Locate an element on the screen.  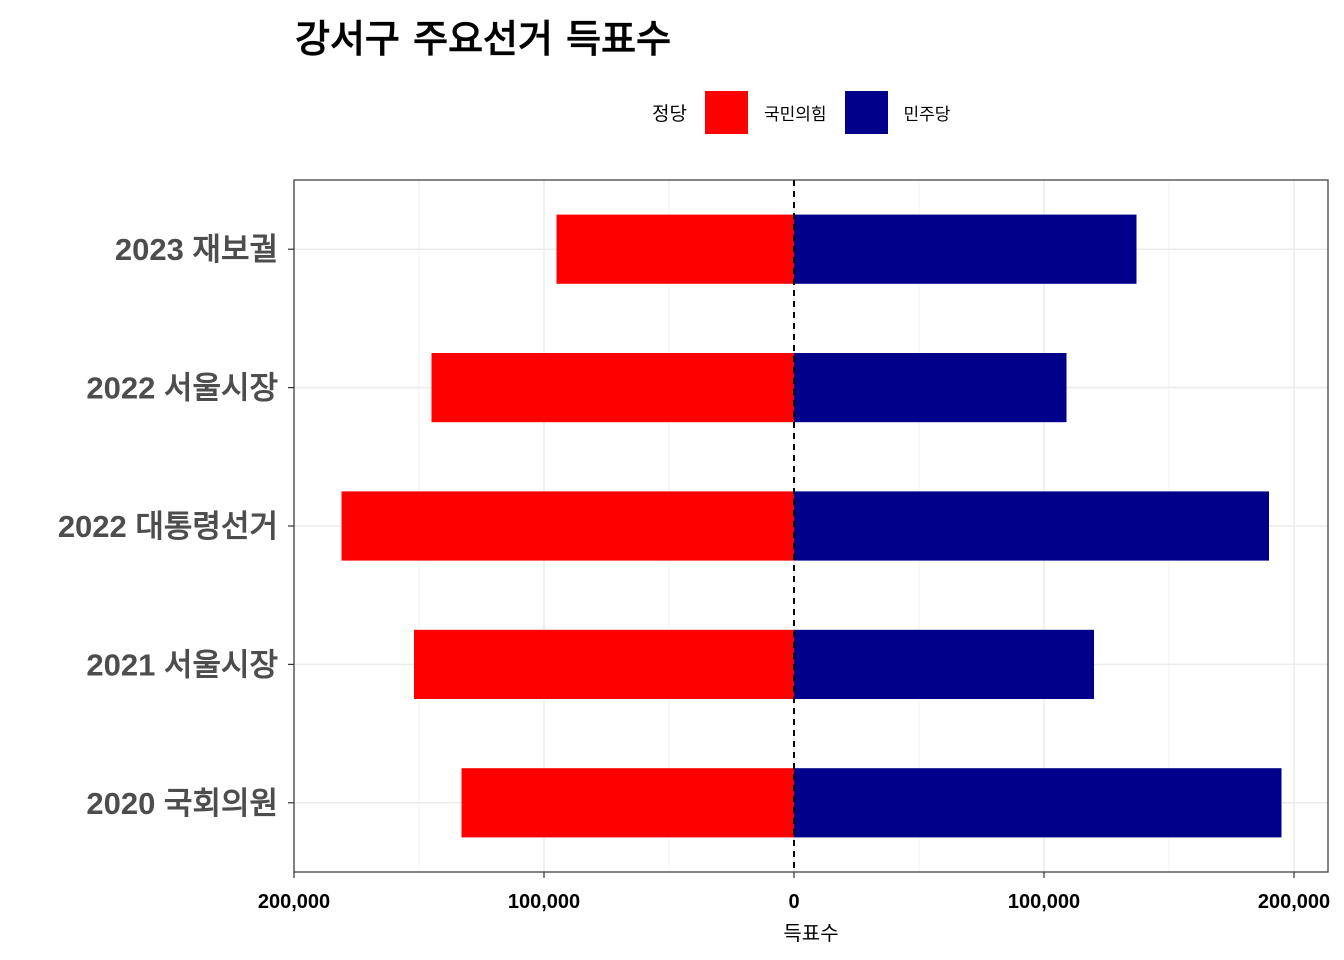
chart-title: 강서구 주요선거 득표수 is located at coordinates (483, 39).